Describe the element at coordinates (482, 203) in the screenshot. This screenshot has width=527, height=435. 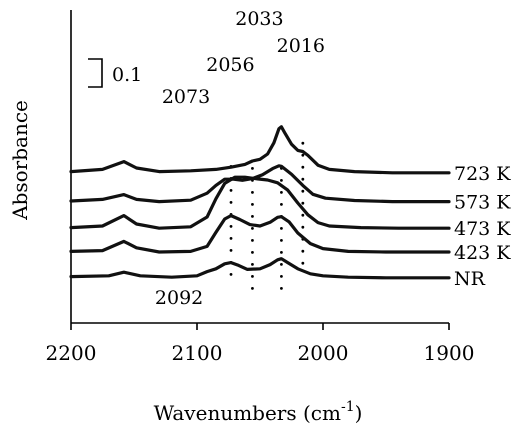
I see `series-label-573-k: 573 K` at that location.